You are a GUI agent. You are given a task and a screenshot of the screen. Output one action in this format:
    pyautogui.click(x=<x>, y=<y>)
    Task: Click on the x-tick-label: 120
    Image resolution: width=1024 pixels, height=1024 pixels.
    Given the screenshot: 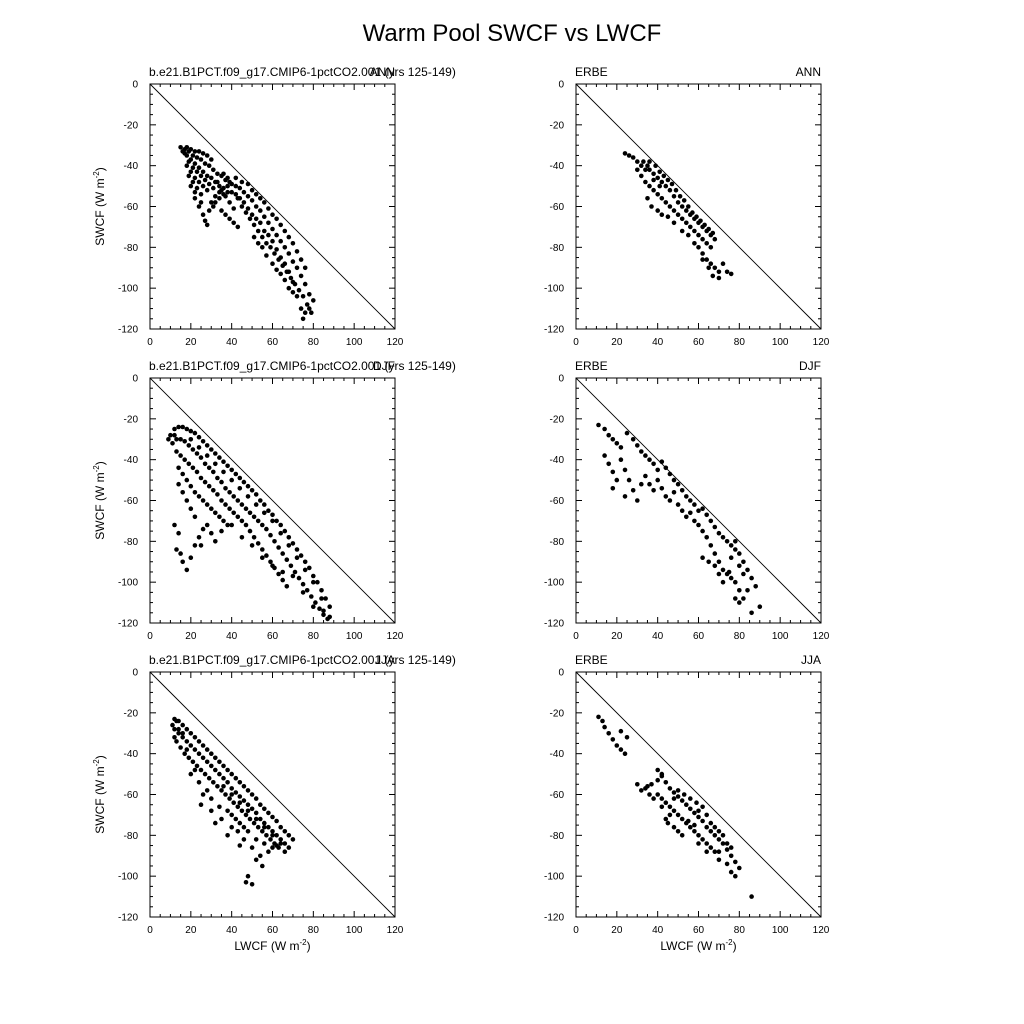 What is the action you would take?
    pyautogui.click(x=821, y=636)
    